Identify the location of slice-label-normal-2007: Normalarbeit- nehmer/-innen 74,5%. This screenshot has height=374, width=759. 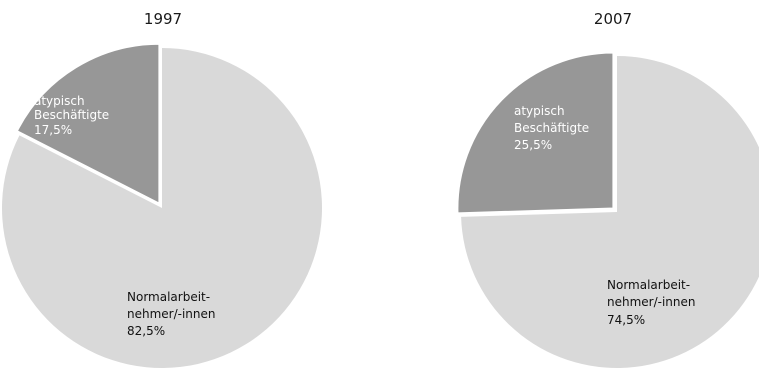
(651, 302).